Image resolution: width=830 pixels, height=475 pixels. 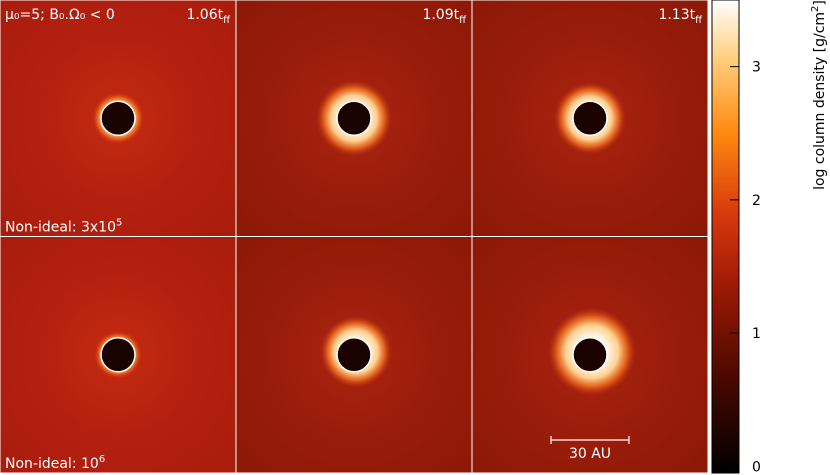 I want to click on scale-bar-label: 30 AU, so click(x=590, y=454).